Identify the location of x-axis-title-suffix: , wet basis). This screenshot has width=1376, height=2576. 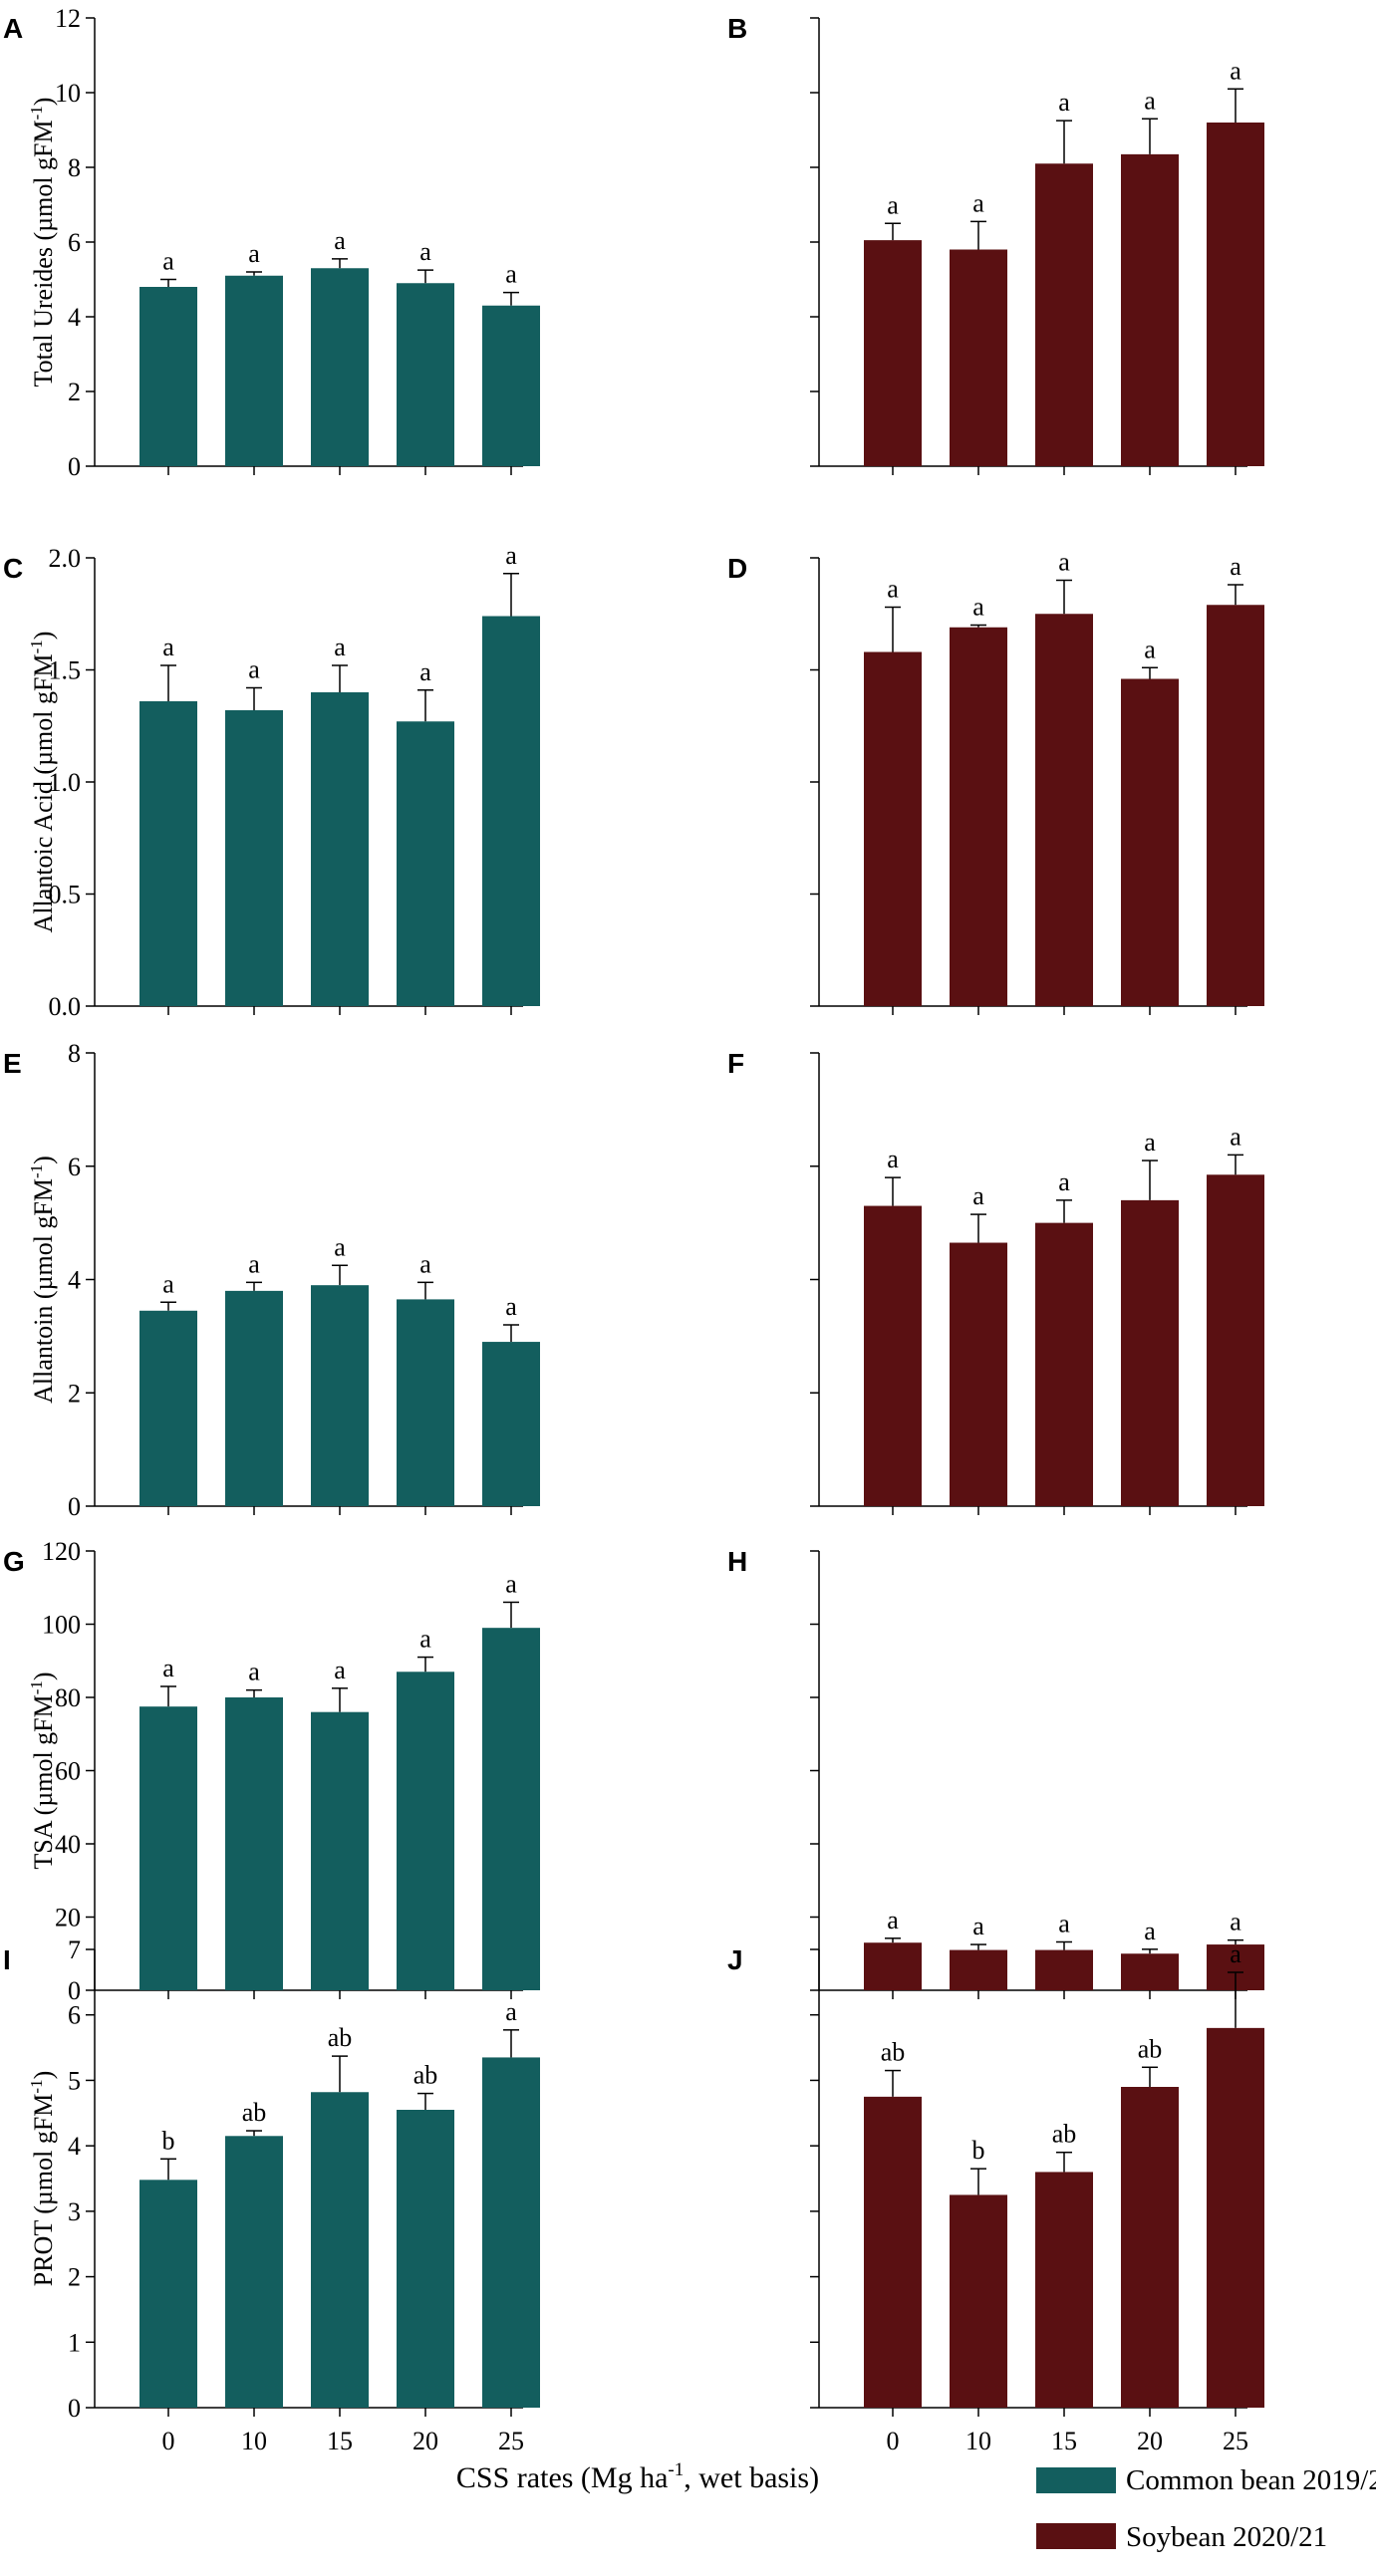
(751, 2477).